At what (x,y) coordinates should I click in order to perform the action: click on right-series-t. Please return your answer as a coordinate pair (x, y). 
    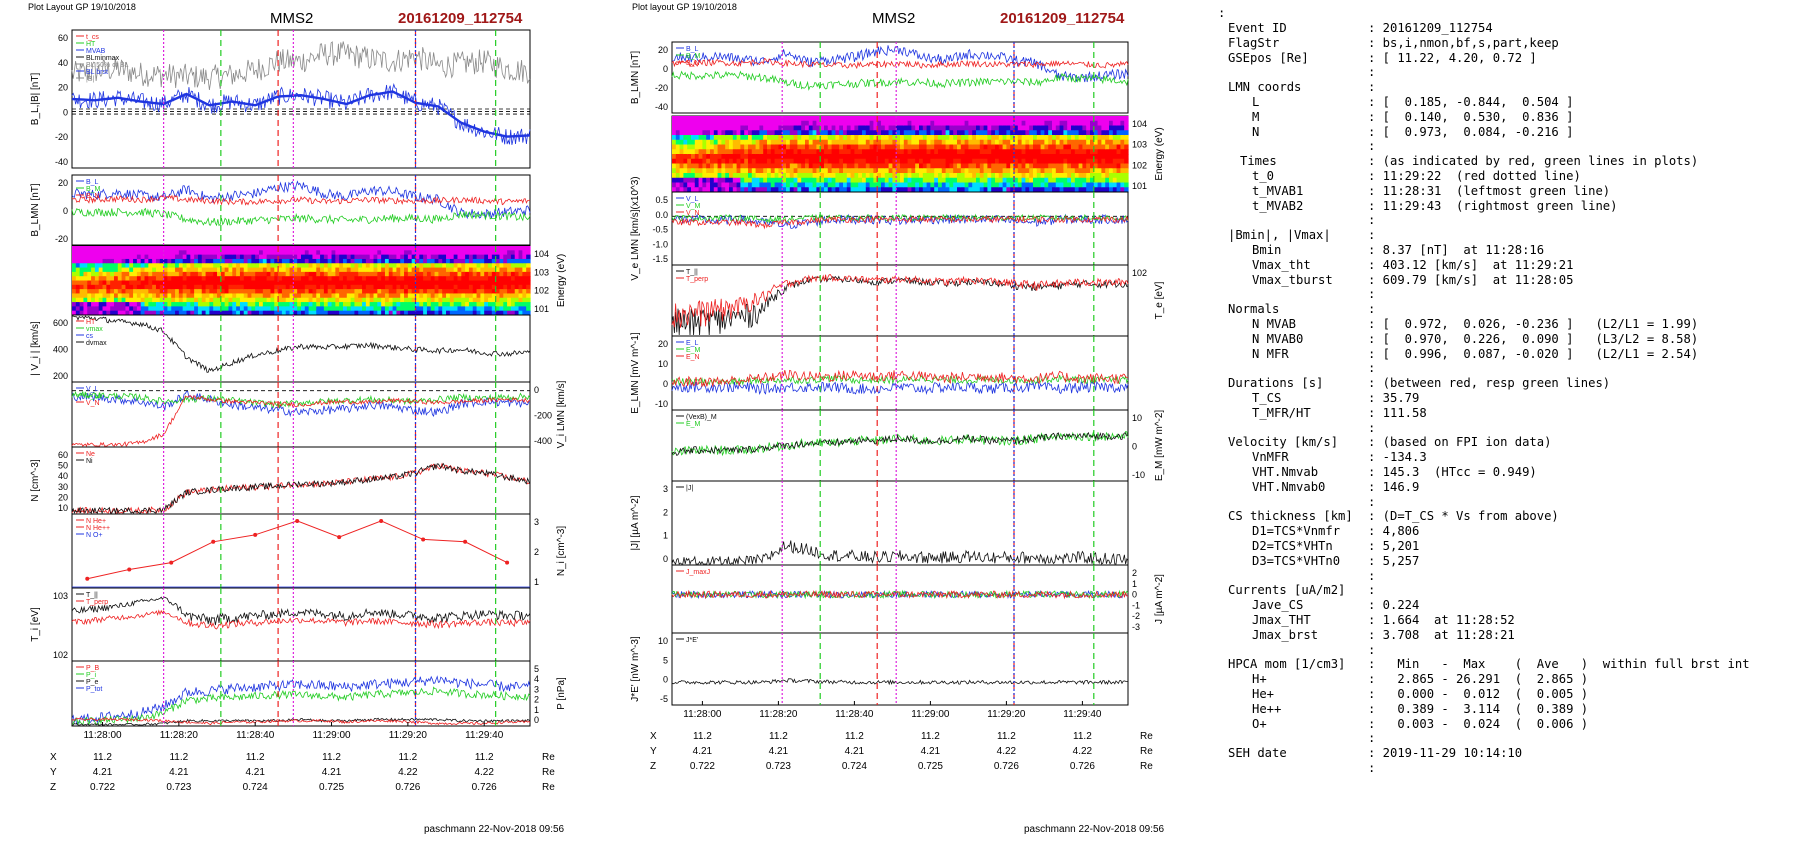
    Looking at the image, I should click on (900, 305).